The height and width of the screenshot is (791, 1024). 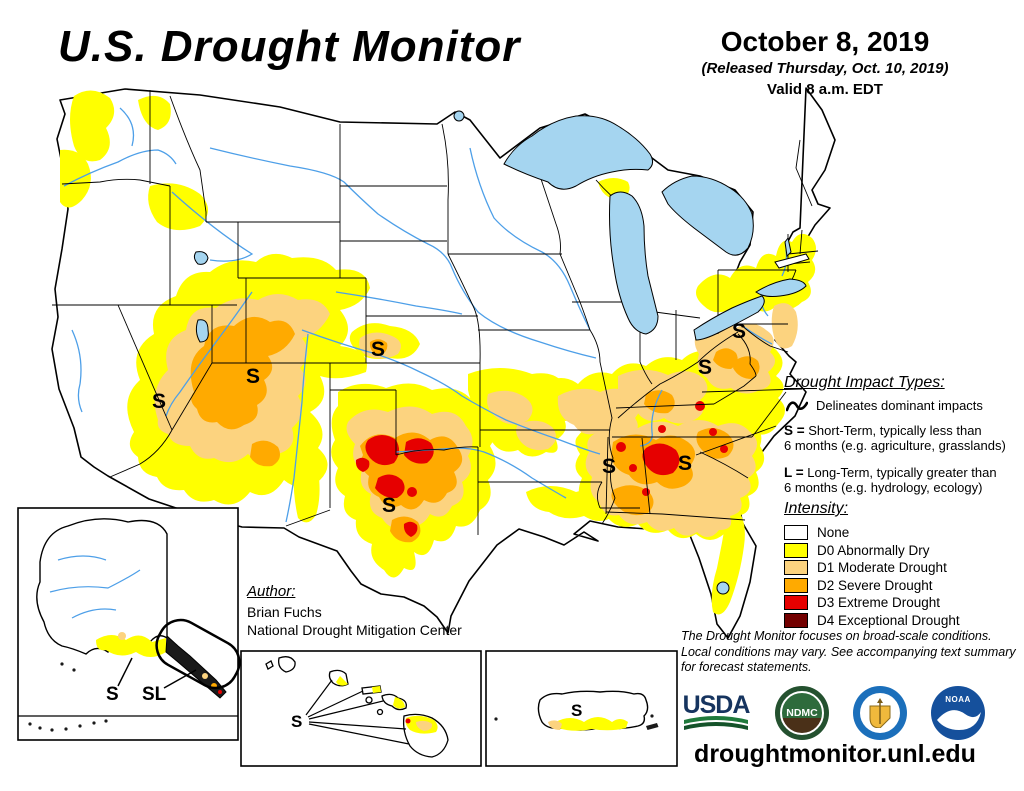 I want to click on lake-champlain, so click(x=788, y=247).